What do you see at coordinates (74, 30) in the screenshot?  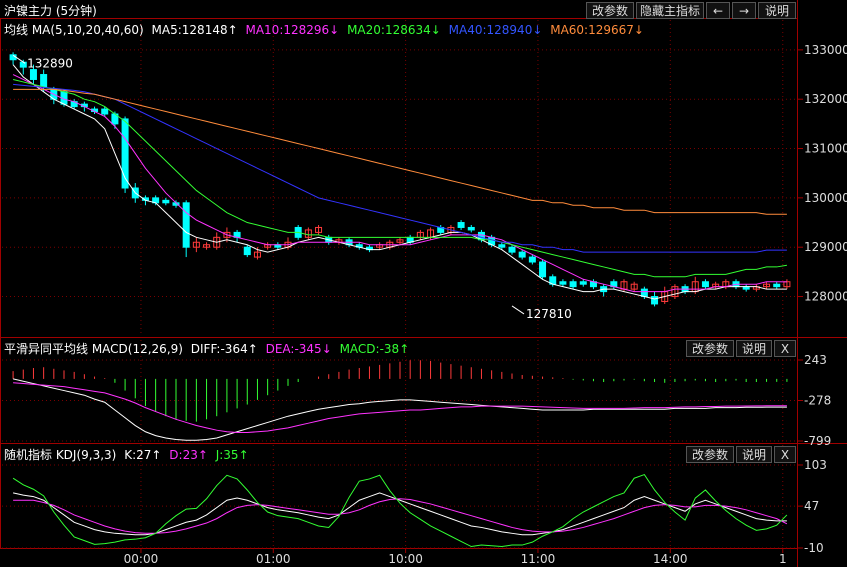 I see `ma-prefix: 均线 MA(5,10,20,40,60)` at bounding box center [74, 30].